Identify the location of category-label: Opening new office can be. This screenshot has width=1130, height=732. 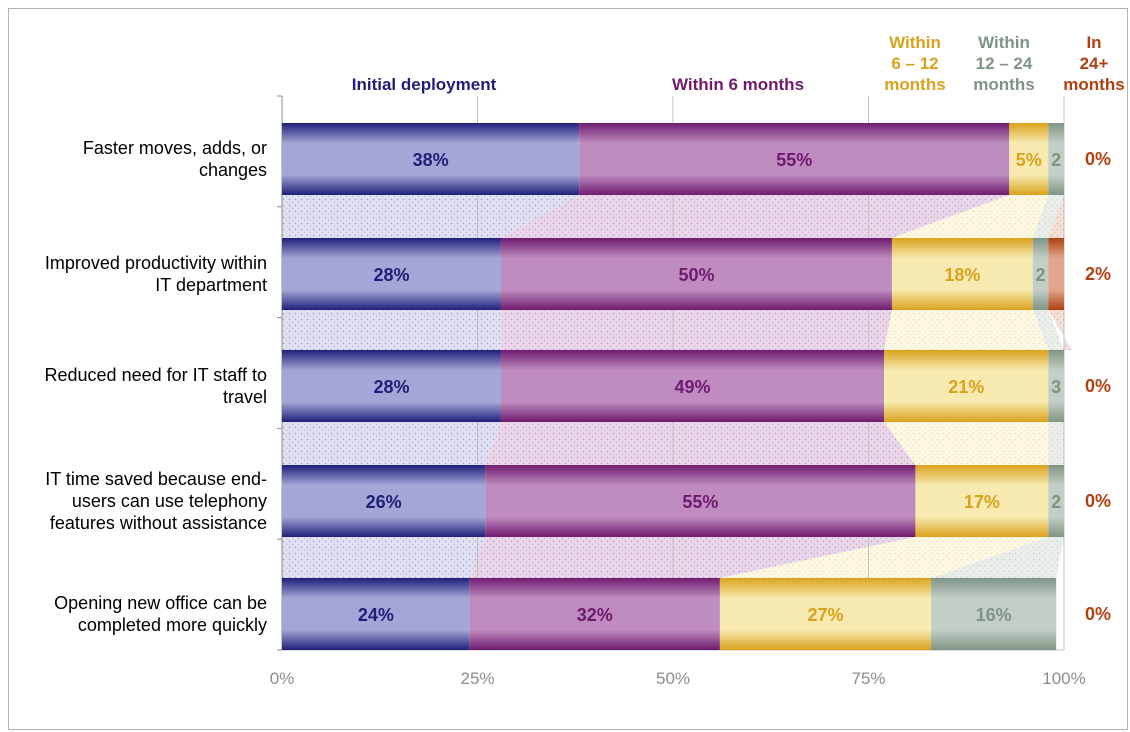
(160, 603).